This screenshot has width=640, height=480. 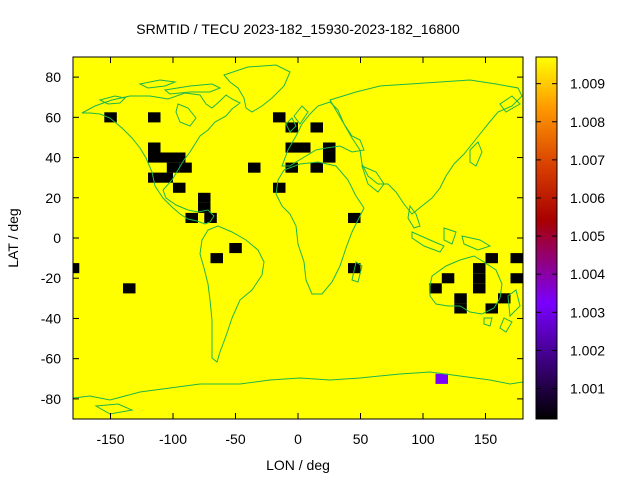 What do you see at coordinates (486, 439) in the screenshot?
I see `x-tick-label: 150` at bounding box center [486, 439].